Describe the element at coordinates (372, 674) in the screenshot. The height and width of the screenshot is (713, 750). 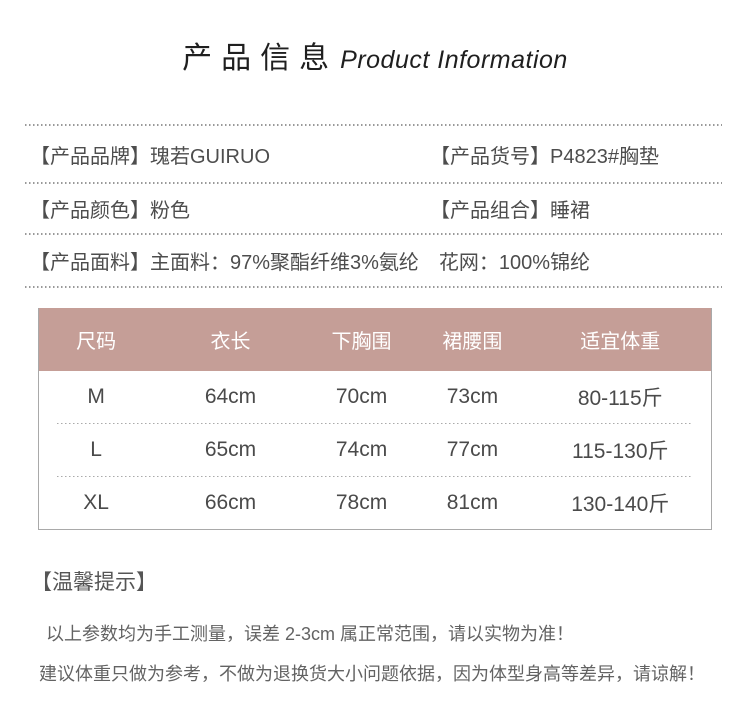
I see `tips-line: 建议体重只做为参考，不做为退换货大小问题依据，因为体型身高等差异，请谅解！` at that location.